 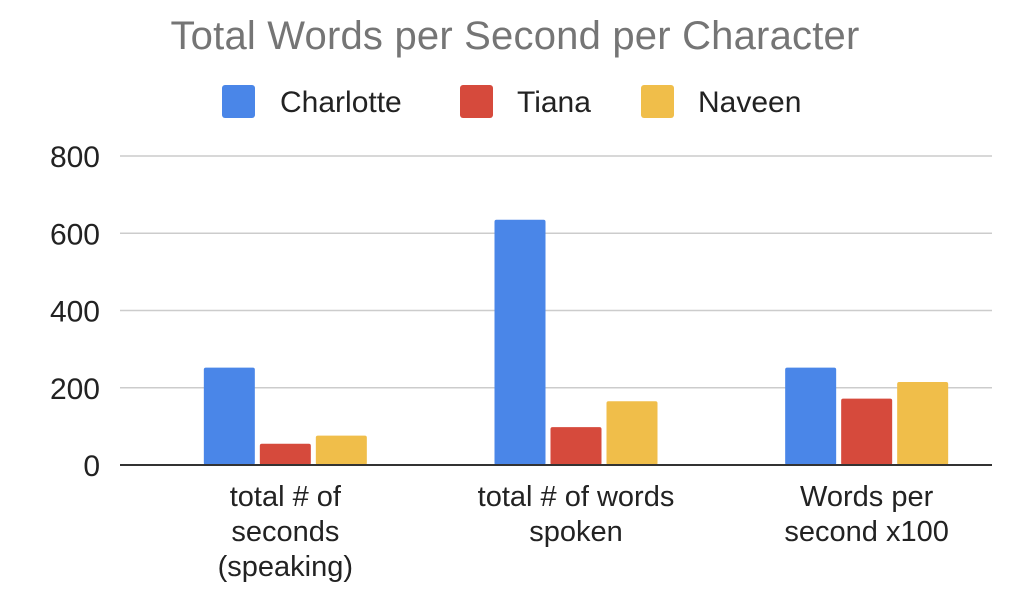 I want to click on y-tick-label-400: 400, so click(x=75, y=312).